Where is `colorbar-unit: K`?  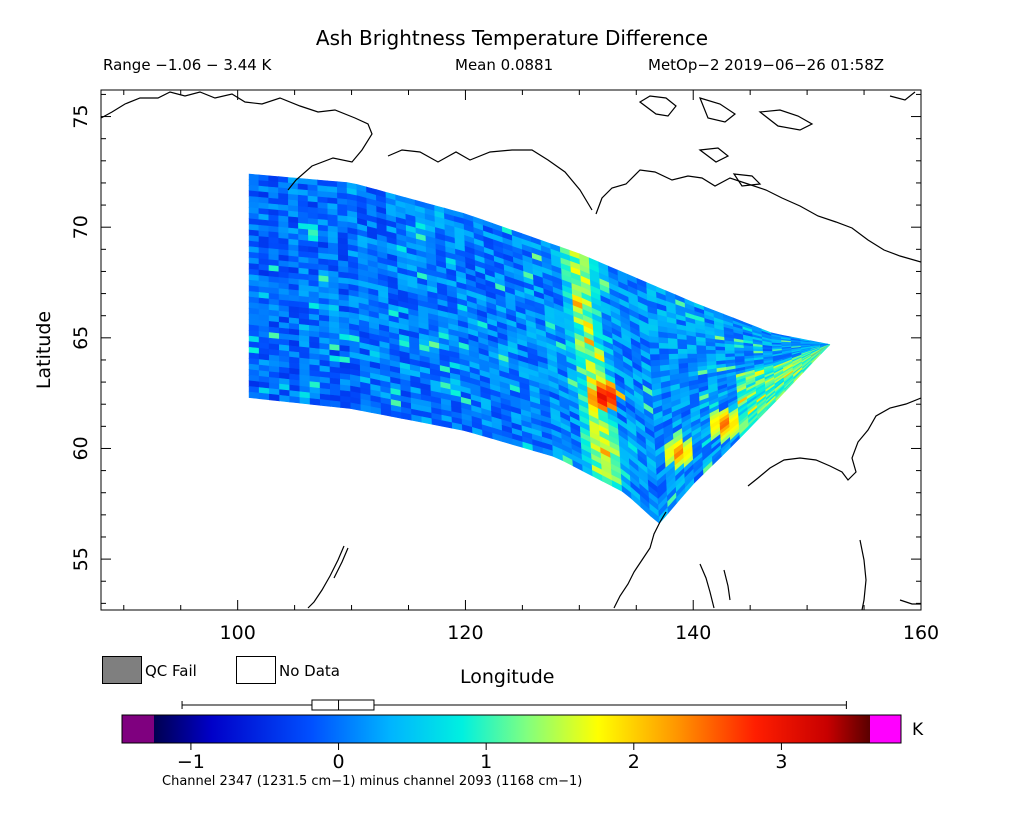 colorbar-unit: K is located at coordinates (918, 730).